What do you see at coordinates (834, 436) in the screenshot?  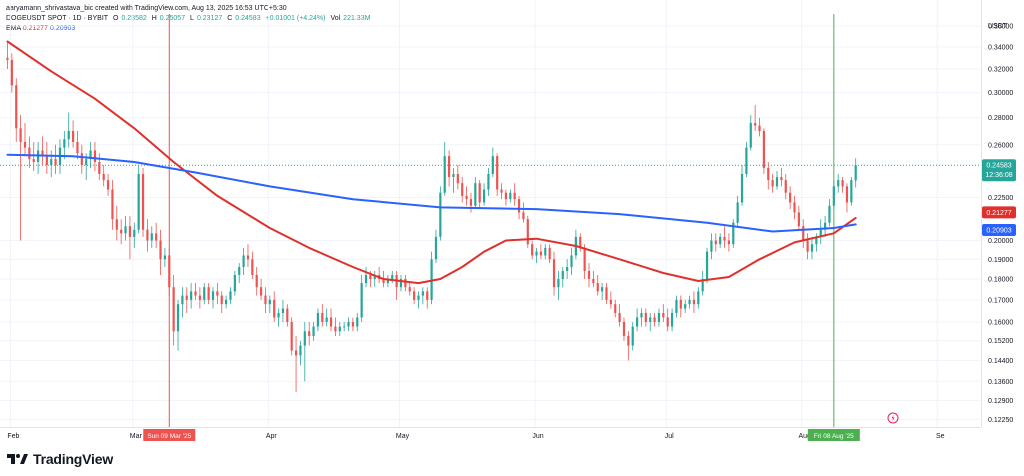 I see `marker-date-label: Fri 08 Aug '25` at bounding box center [834, 436].